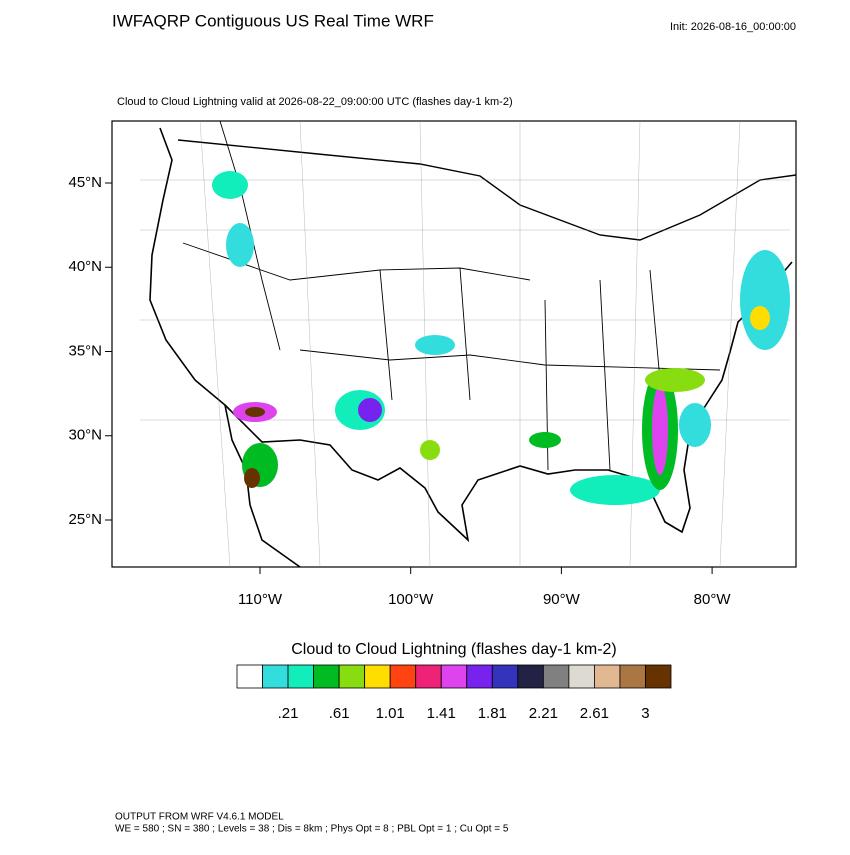  Describe the element at coordinates (85, 435) in the screenshot. I see `lat-label: 30°N` at that location.